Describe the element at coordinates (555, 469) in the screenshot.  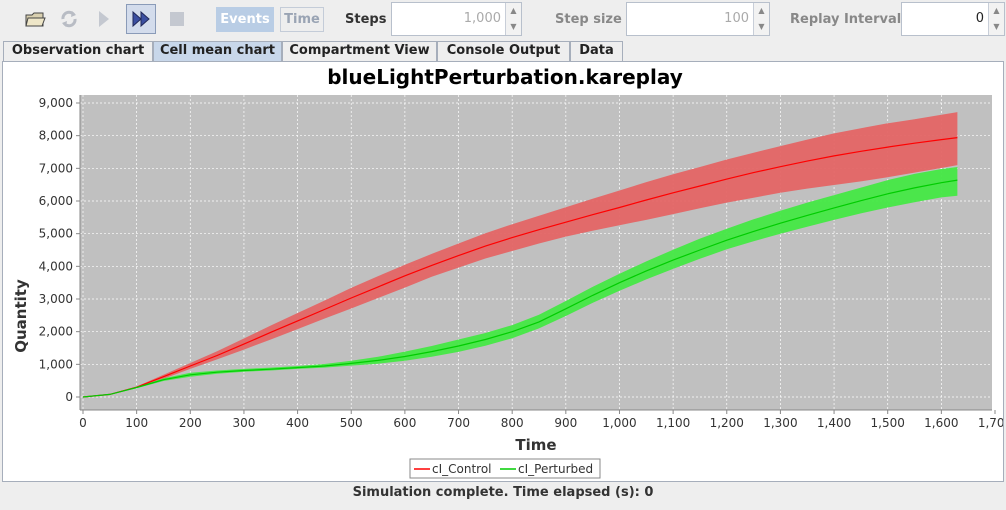
I see `legend-label-ci-perturbed: cI_Perturbed` at that location.